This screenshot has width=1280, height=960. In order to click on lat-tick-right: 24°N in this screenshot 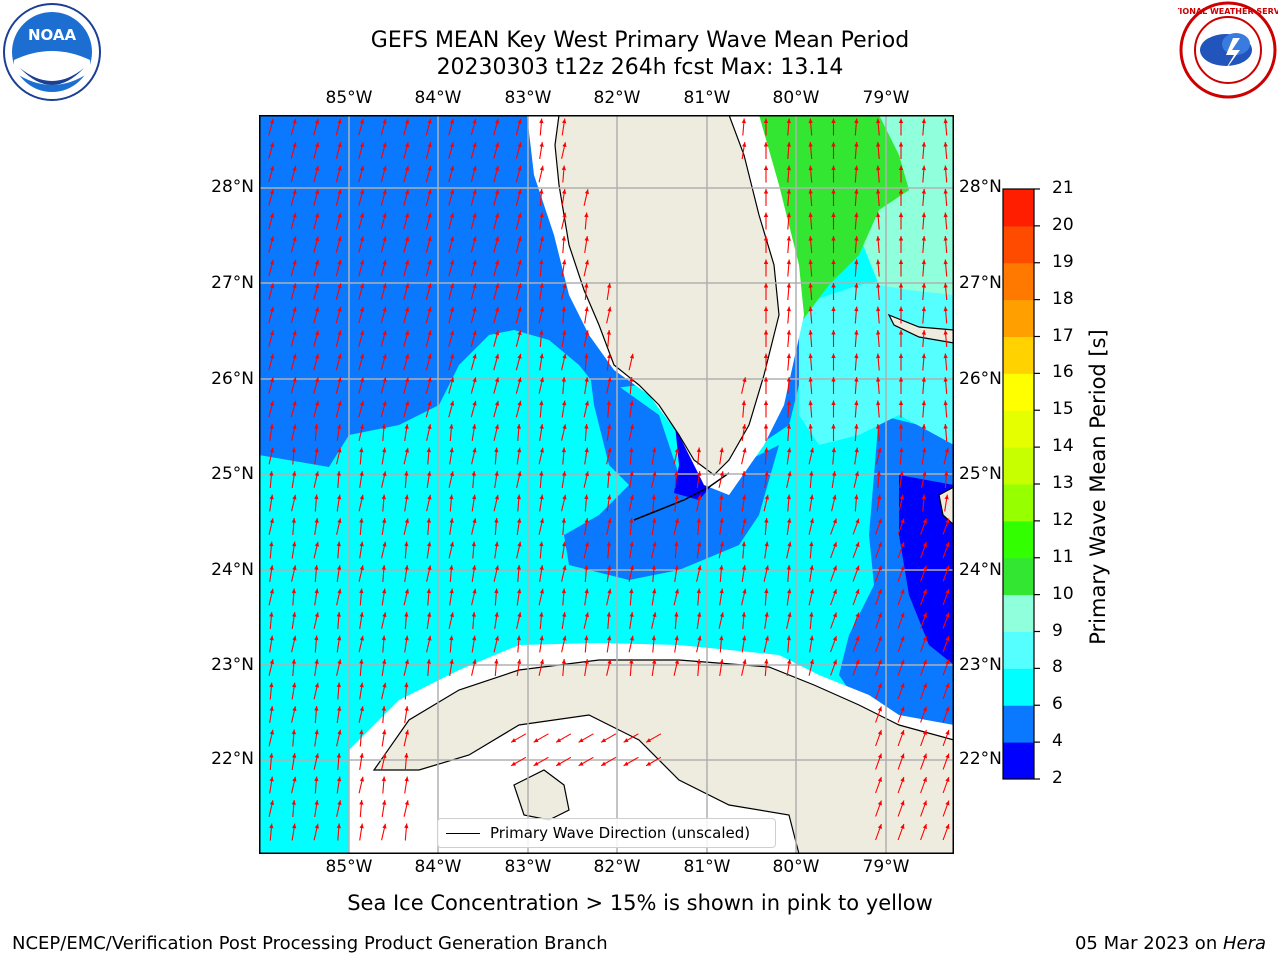, I will do `click(980, 570)`.